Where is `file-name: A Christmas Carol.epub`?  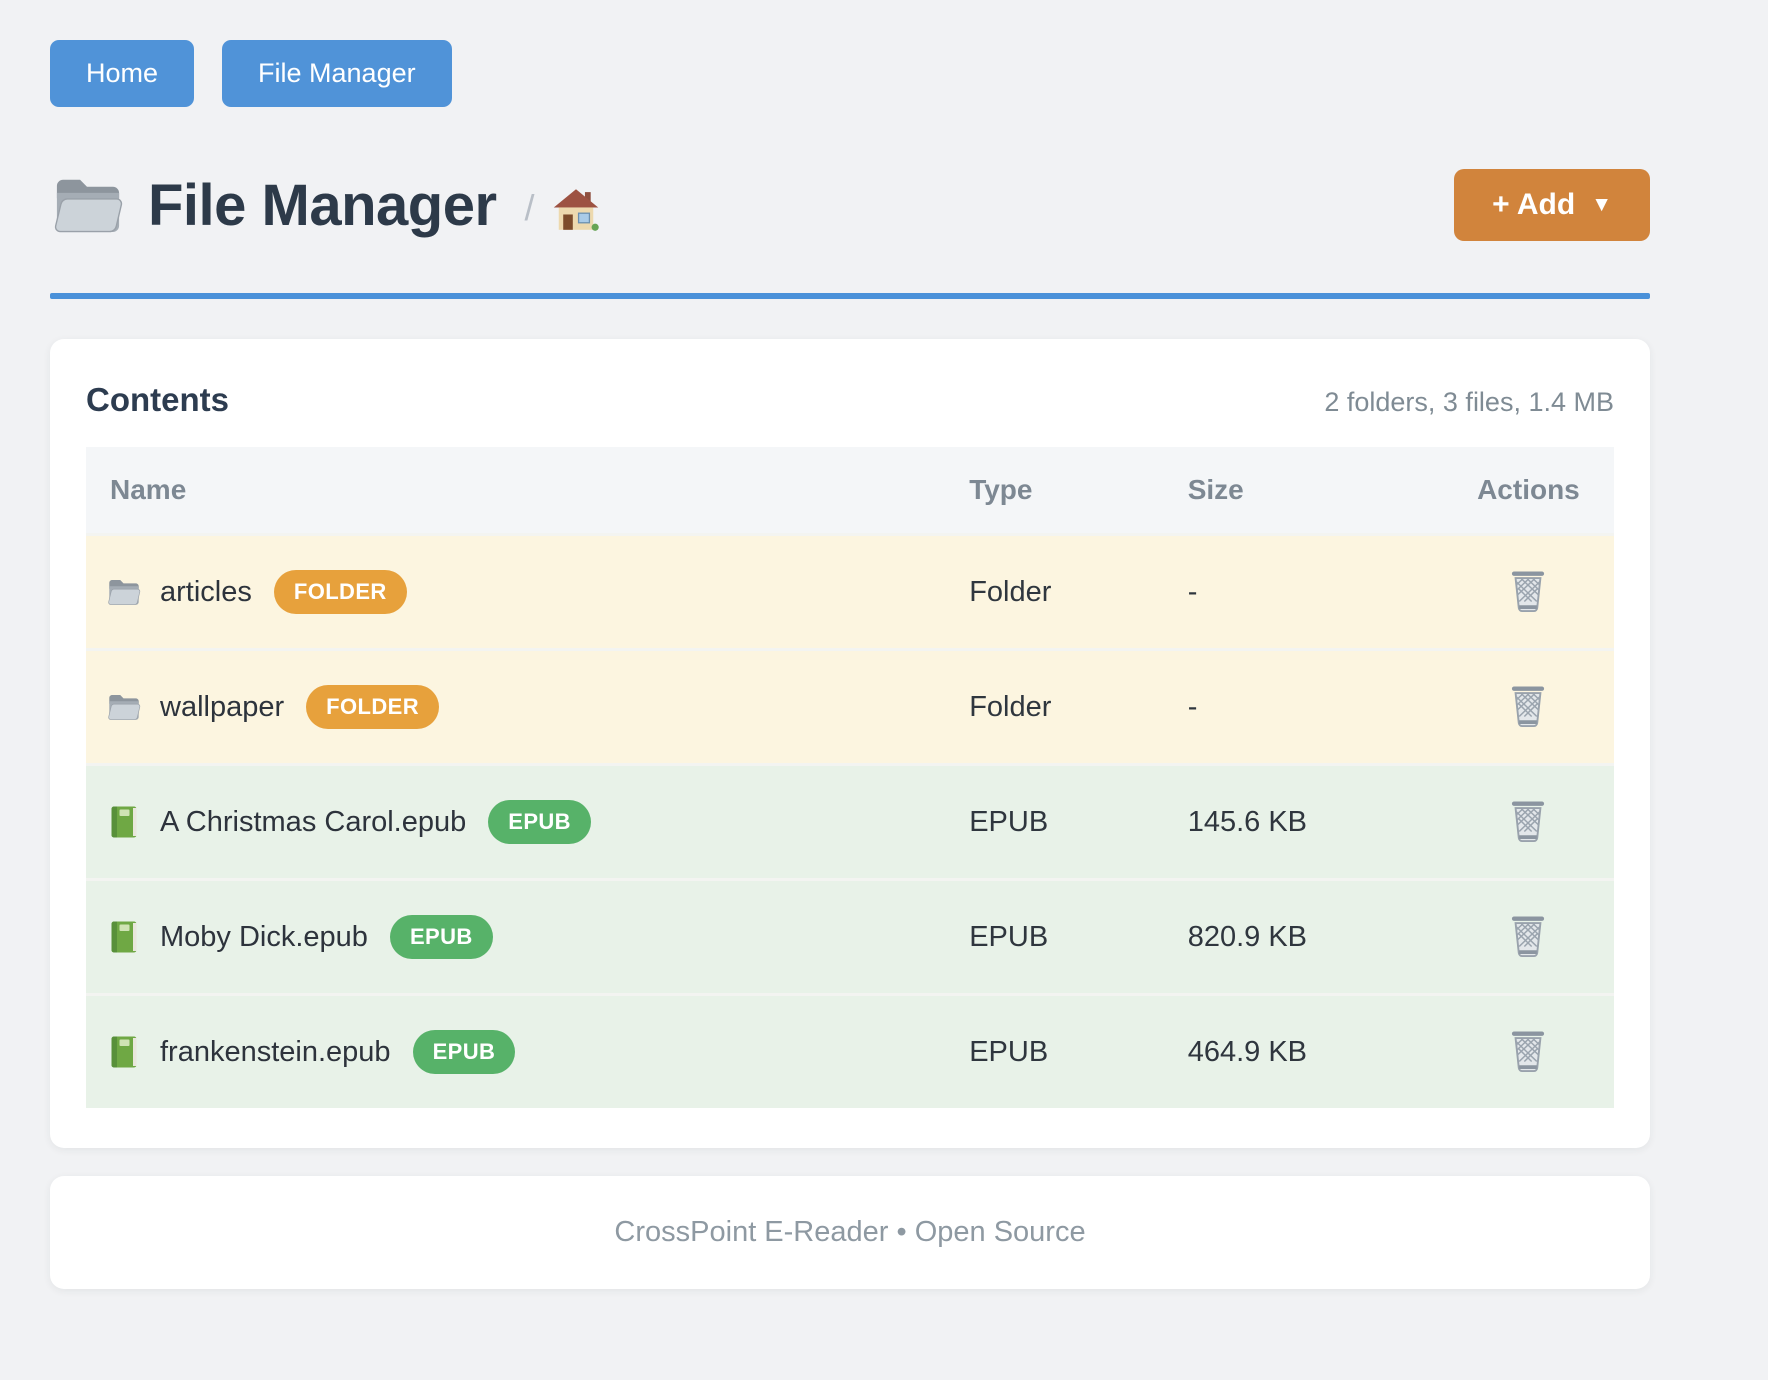 file-name: A Christmas Carol.epub is located at coordinates (313, 821).